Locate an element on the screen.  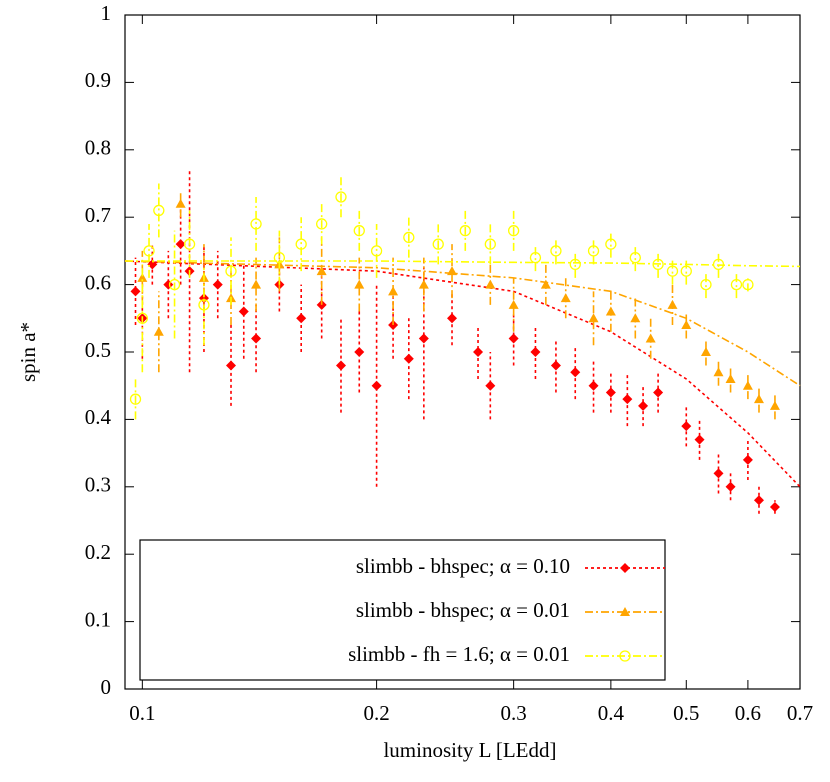
y-tick-label: 0.9 is located at coordinates (98, 80).